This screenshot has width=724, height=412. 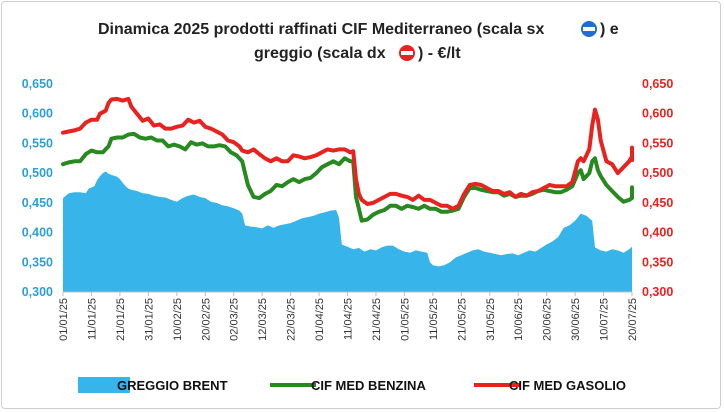 I want to click on x-tick-label: 02/03/25, so click(x=235, y=319).